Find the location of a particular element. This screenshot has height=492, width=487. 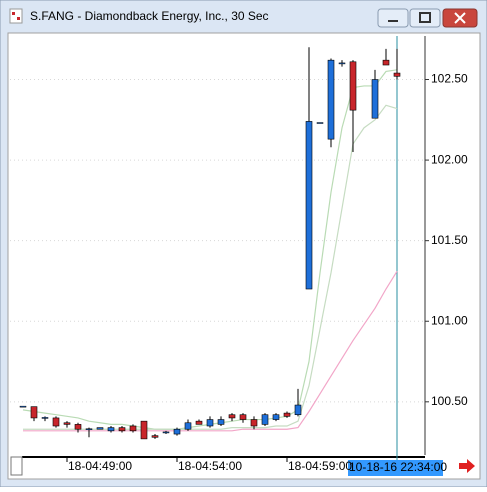

y-tick-label: 101.00 is located at coordinates (449, 320).